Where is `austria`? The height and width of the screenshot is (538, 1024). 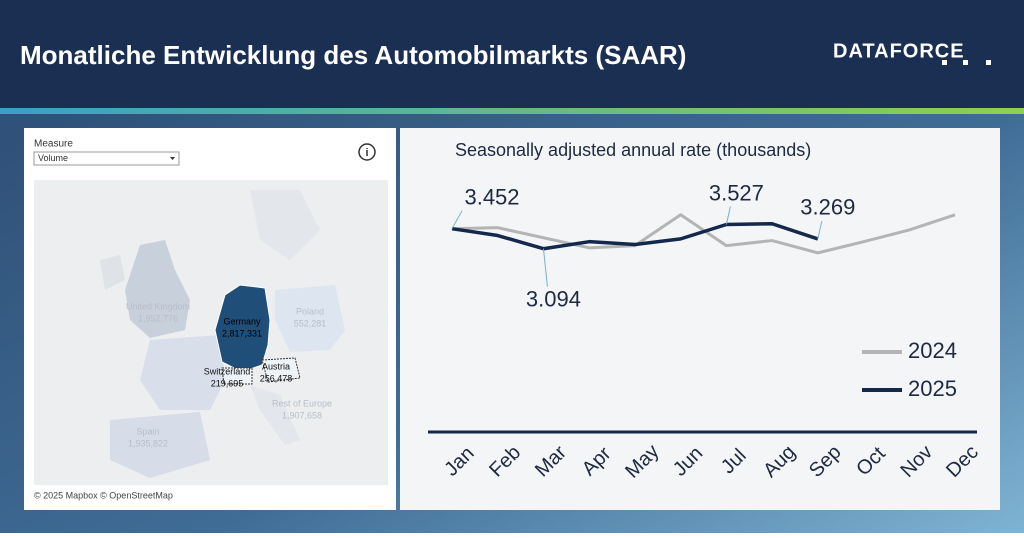 austria is located at coordinates (281, 370).